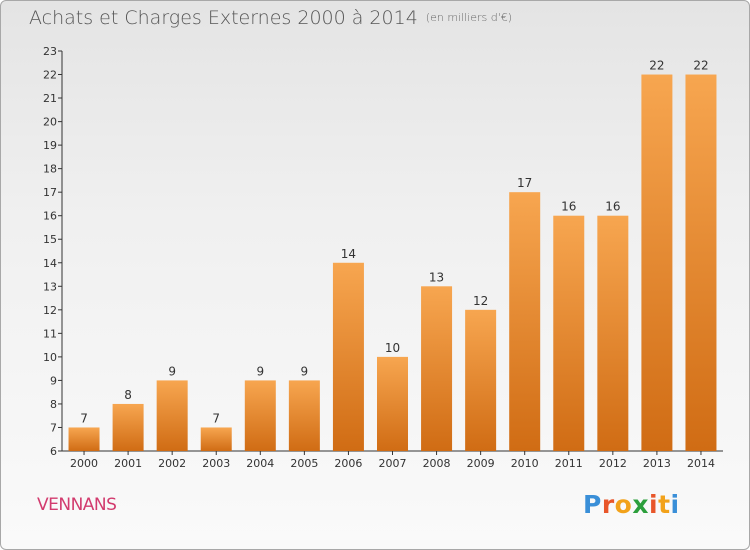 The image size is (750, 550). What do you see at coordinates (348, 463) in the screenshot?
I see `x-tick-label: 2006` at bounding box center [348, 463].